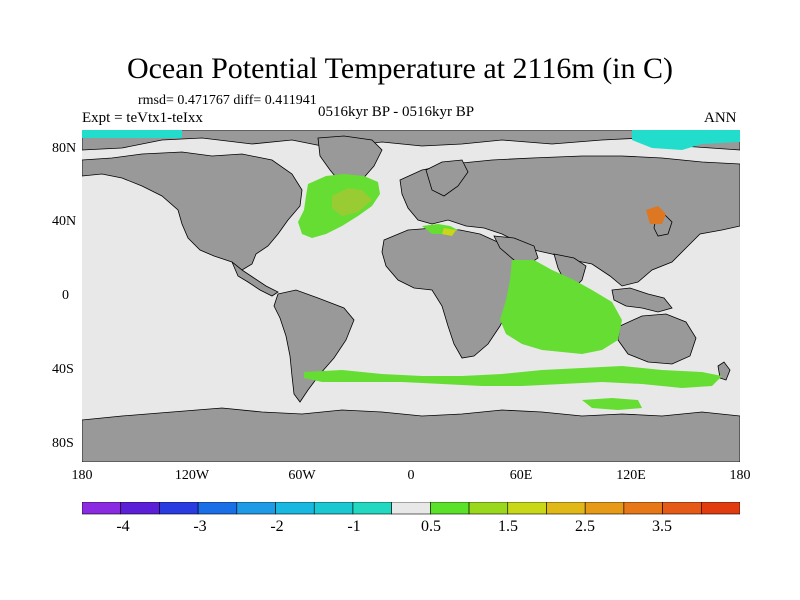  I want to click on colorbar-label-neg3: -3, so click(200, 526).